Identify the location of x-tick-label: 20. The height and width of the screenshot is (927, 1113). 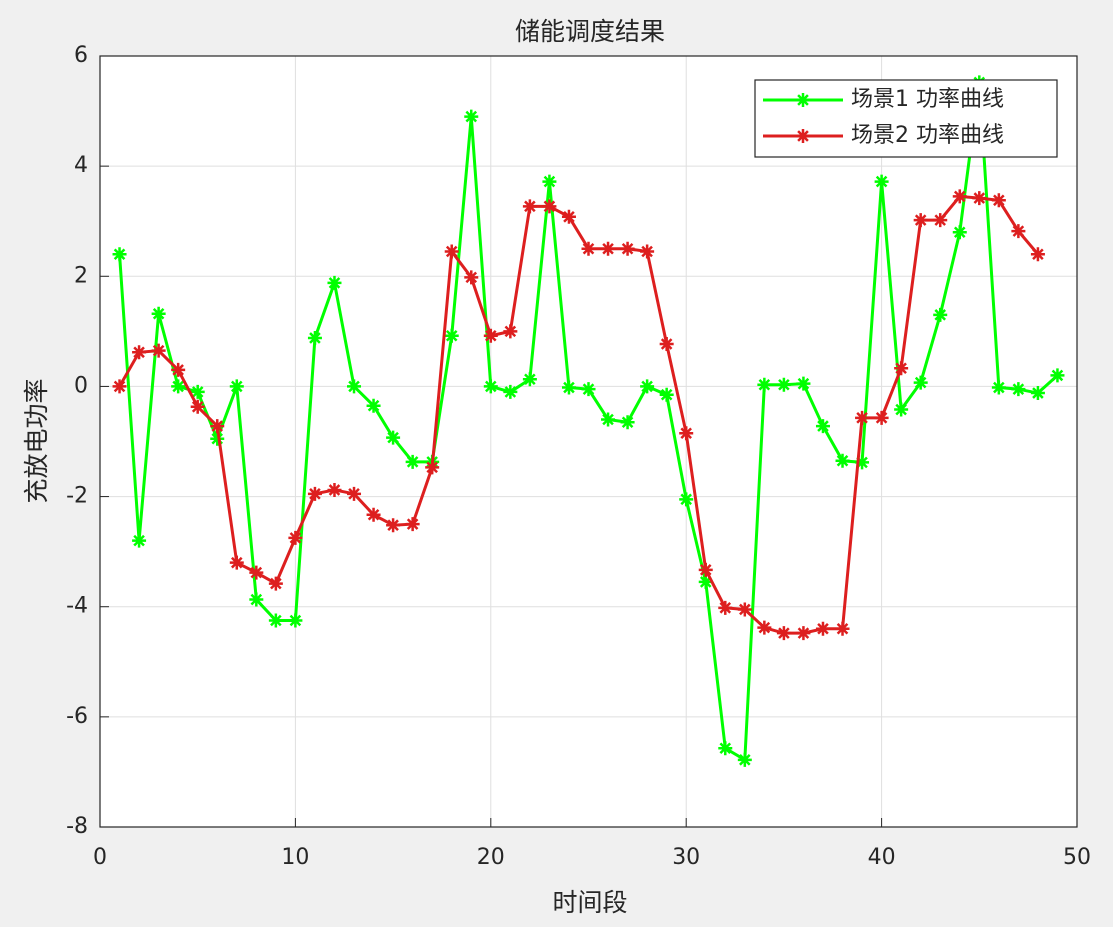
(491, 857).